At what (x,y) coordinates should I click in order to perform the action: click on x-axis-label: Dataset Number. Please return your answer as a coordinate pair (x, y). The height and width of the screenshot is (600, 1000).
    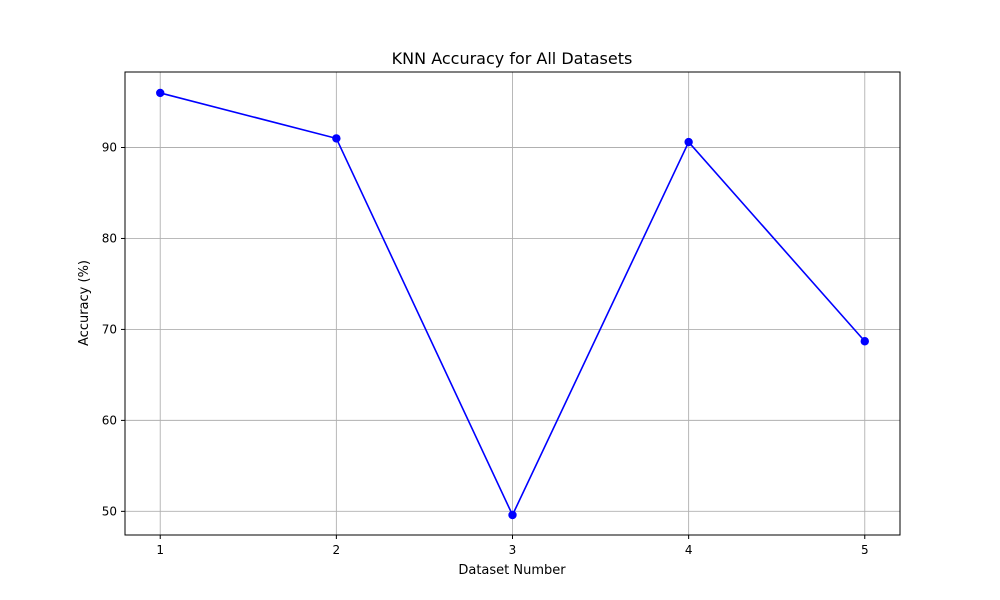
    Looking at the image, I should click on (512, 570).